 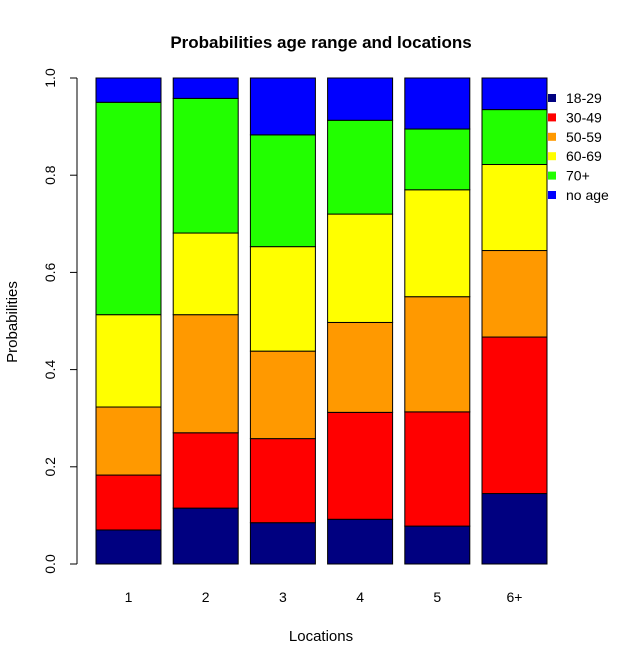 What do you see at coordinates (60, 321) in the screenshot?
I see `y-axis: 0.0 0.2 0.4 0.6 0.8 1.0` at bounding box center [60, 321].